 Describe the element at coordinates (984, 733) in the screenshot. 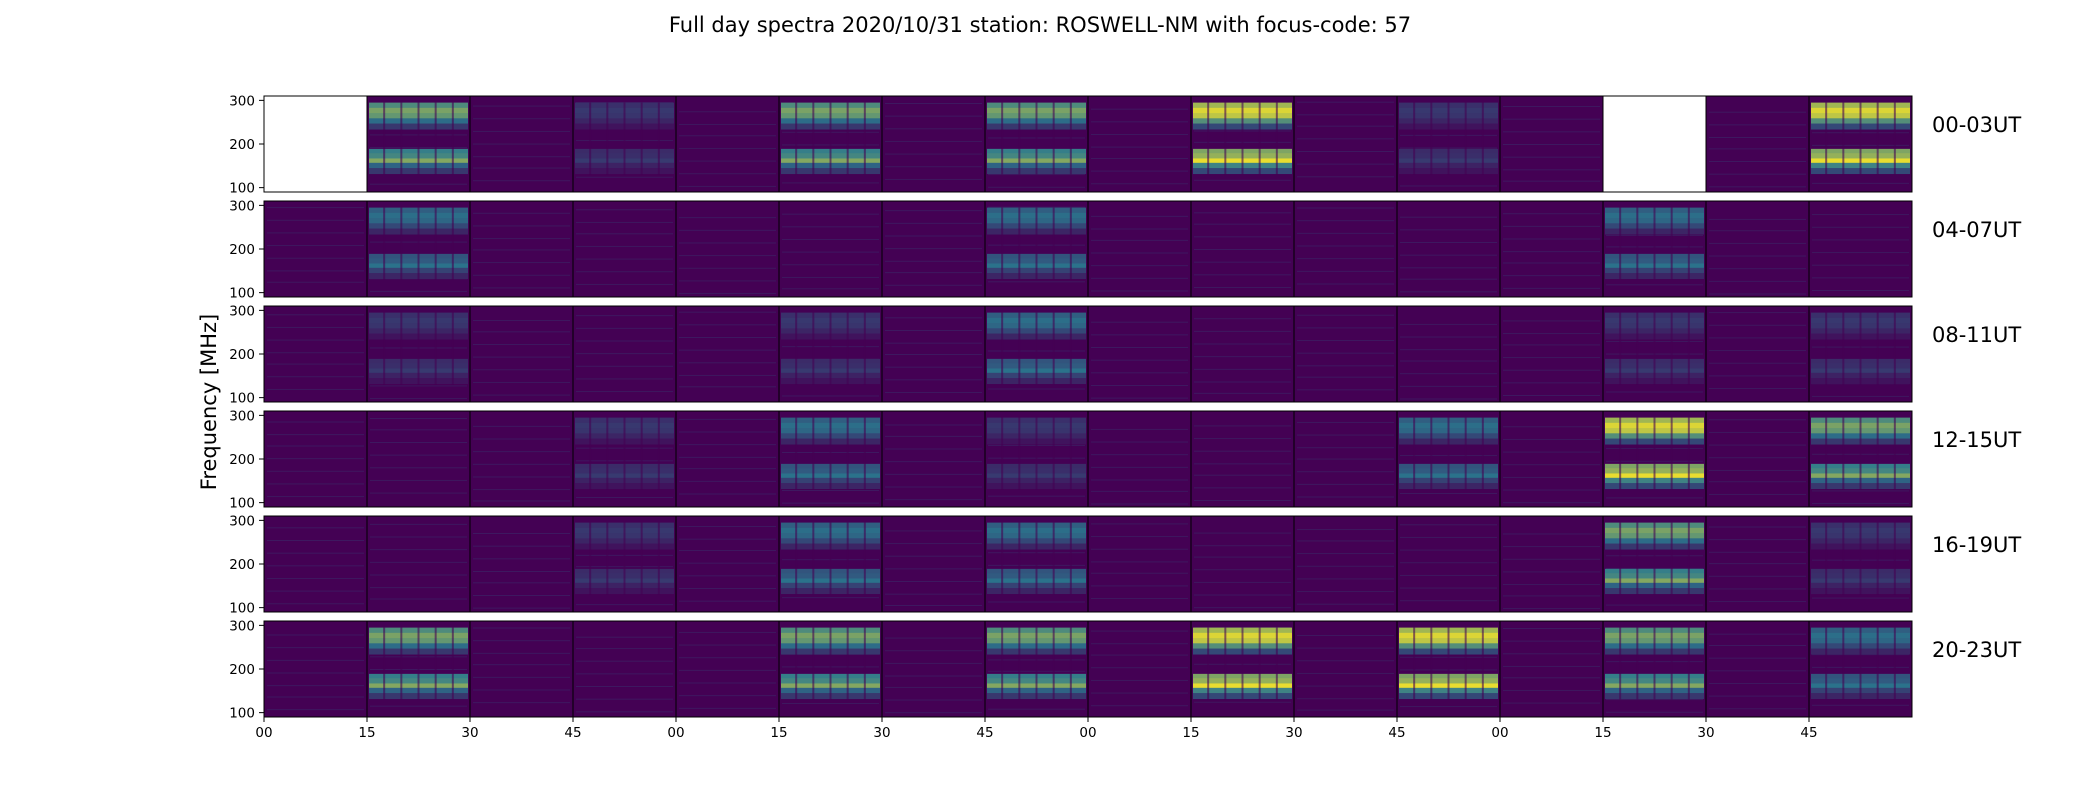

I see `x-tick-label: 45` at that location.